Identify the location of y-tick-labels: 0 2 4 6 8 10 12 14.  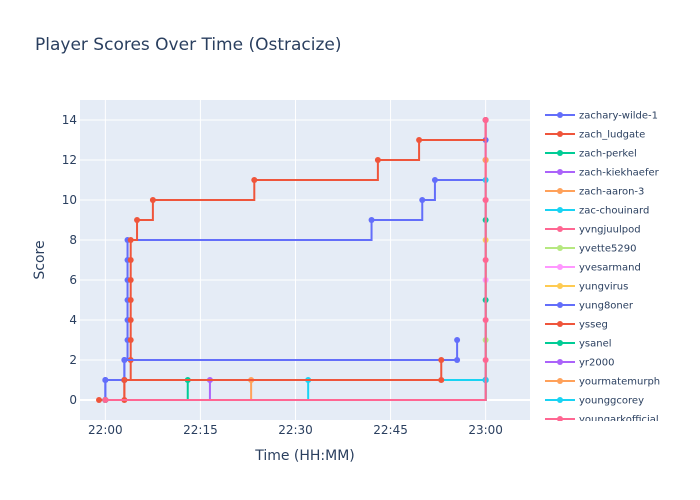
(69, 260).